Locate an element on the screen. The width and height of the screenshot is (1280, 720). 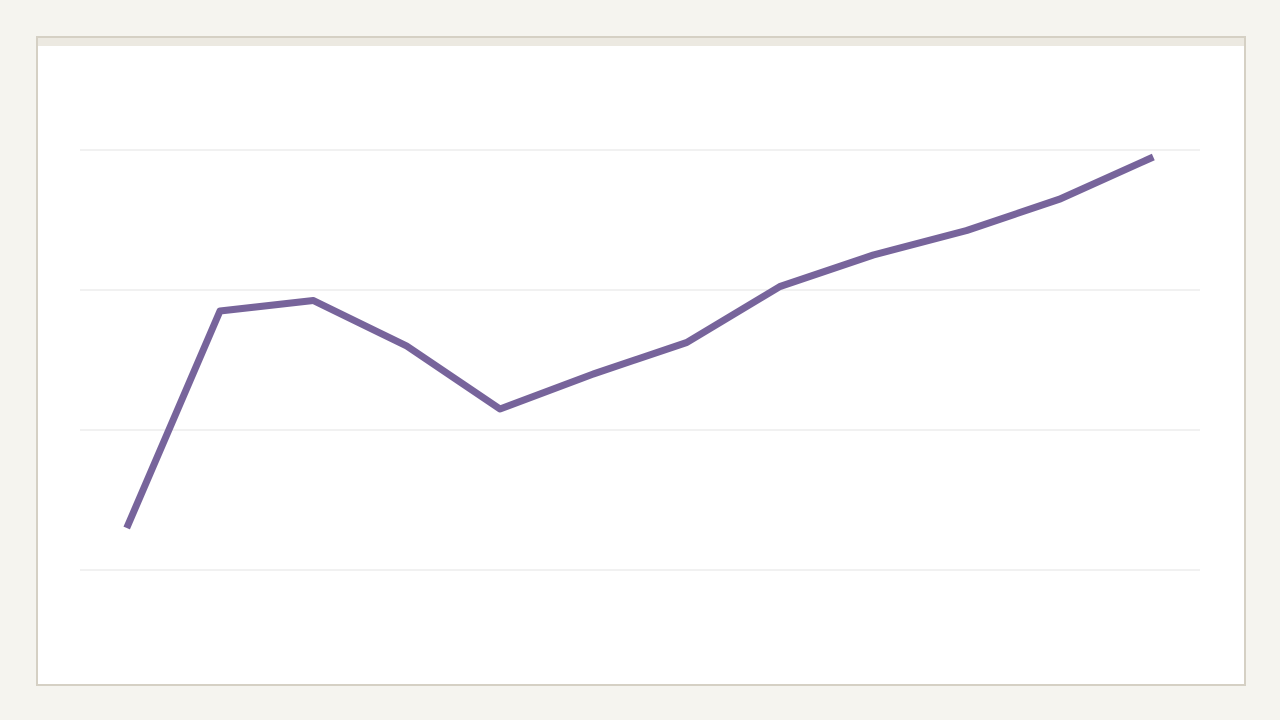
frame-top-strip is located at coordinates (641, 42).